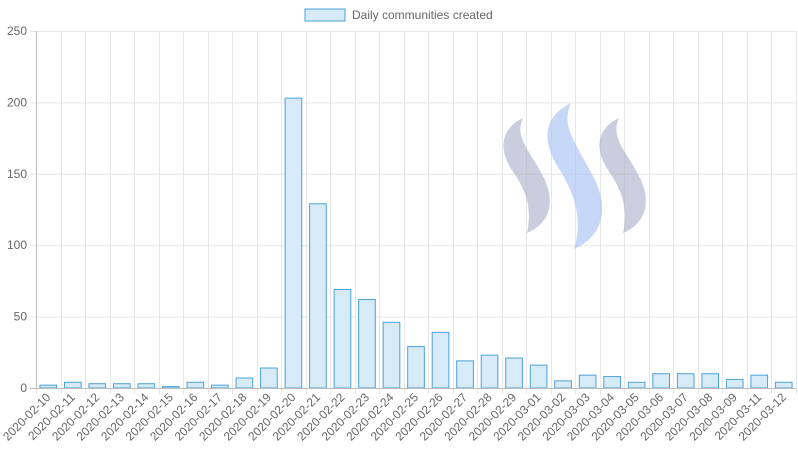  I want to click on legend-swatch, so click(325, 15).